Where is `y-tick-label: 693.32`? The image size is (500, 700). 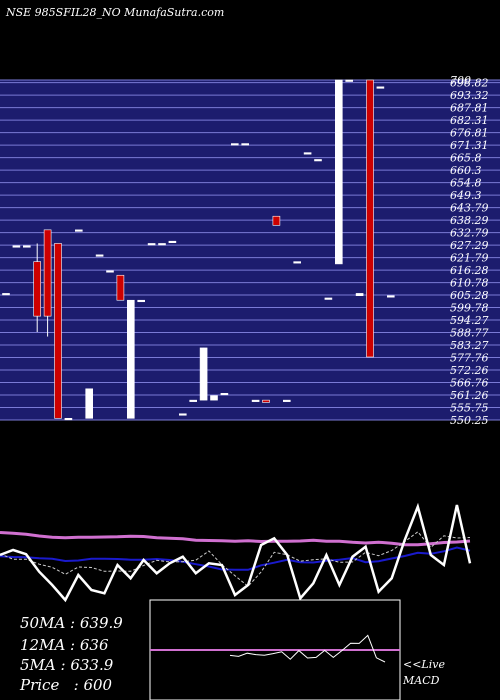 y-tick-label: 693.32 is located at coordinates (469, 95).